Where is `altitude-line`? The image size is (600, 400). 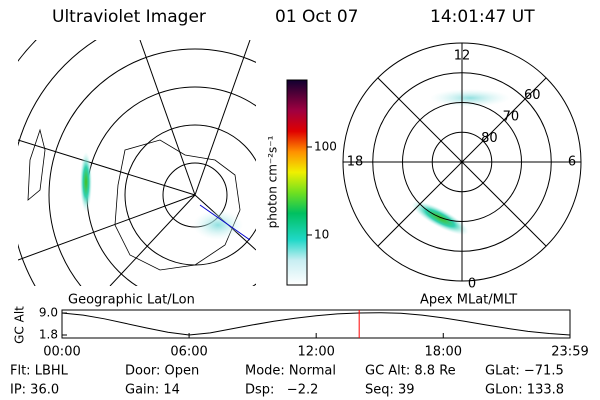
altitude-line is located at coordinates (316, 324).